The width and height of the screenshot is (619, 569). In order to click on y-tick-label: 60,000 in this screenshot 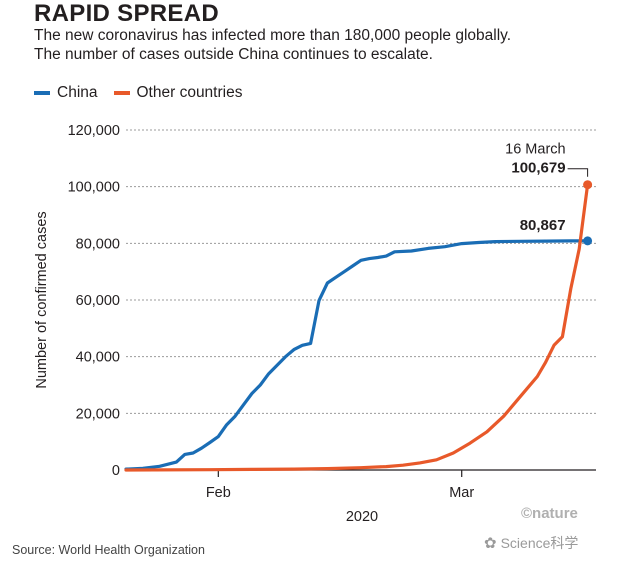, I will do `click(98, 301)`.